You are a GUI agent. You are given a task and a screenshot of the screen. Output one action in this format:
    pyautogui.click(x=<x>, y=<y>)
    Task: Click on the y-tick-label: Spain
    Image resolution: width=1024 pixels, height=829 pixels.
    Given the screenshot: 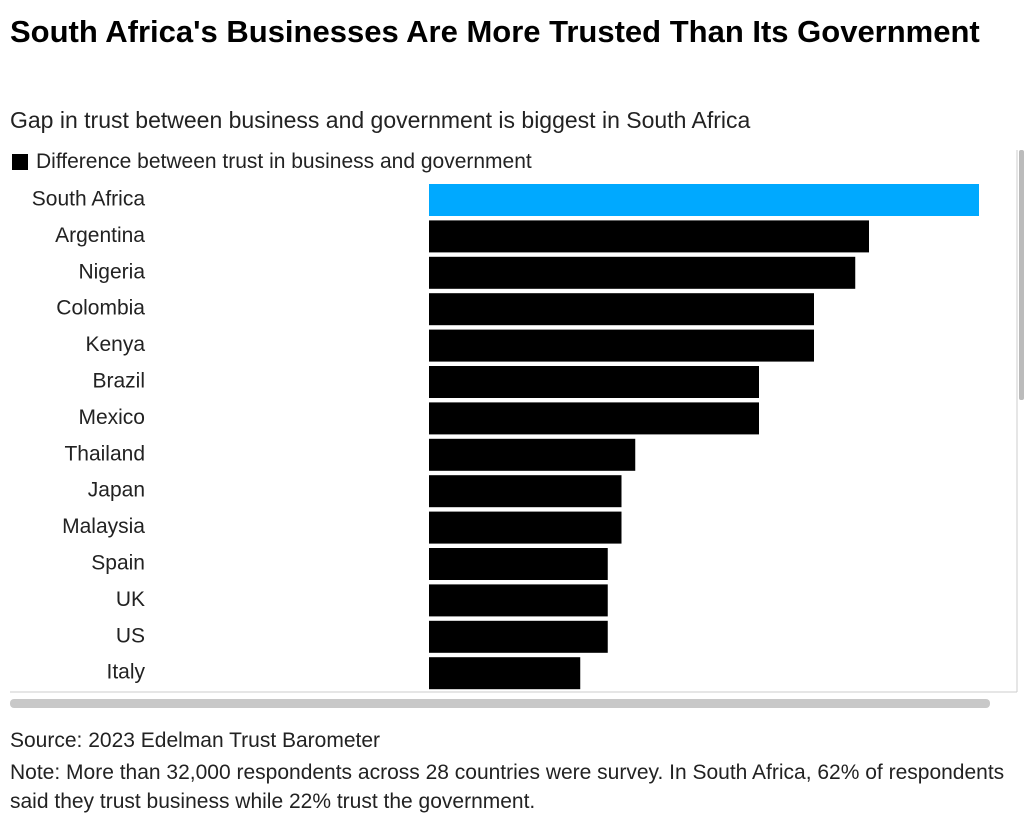 What is the action you would take?
    pyautogui.click(x=118, y=563)
    